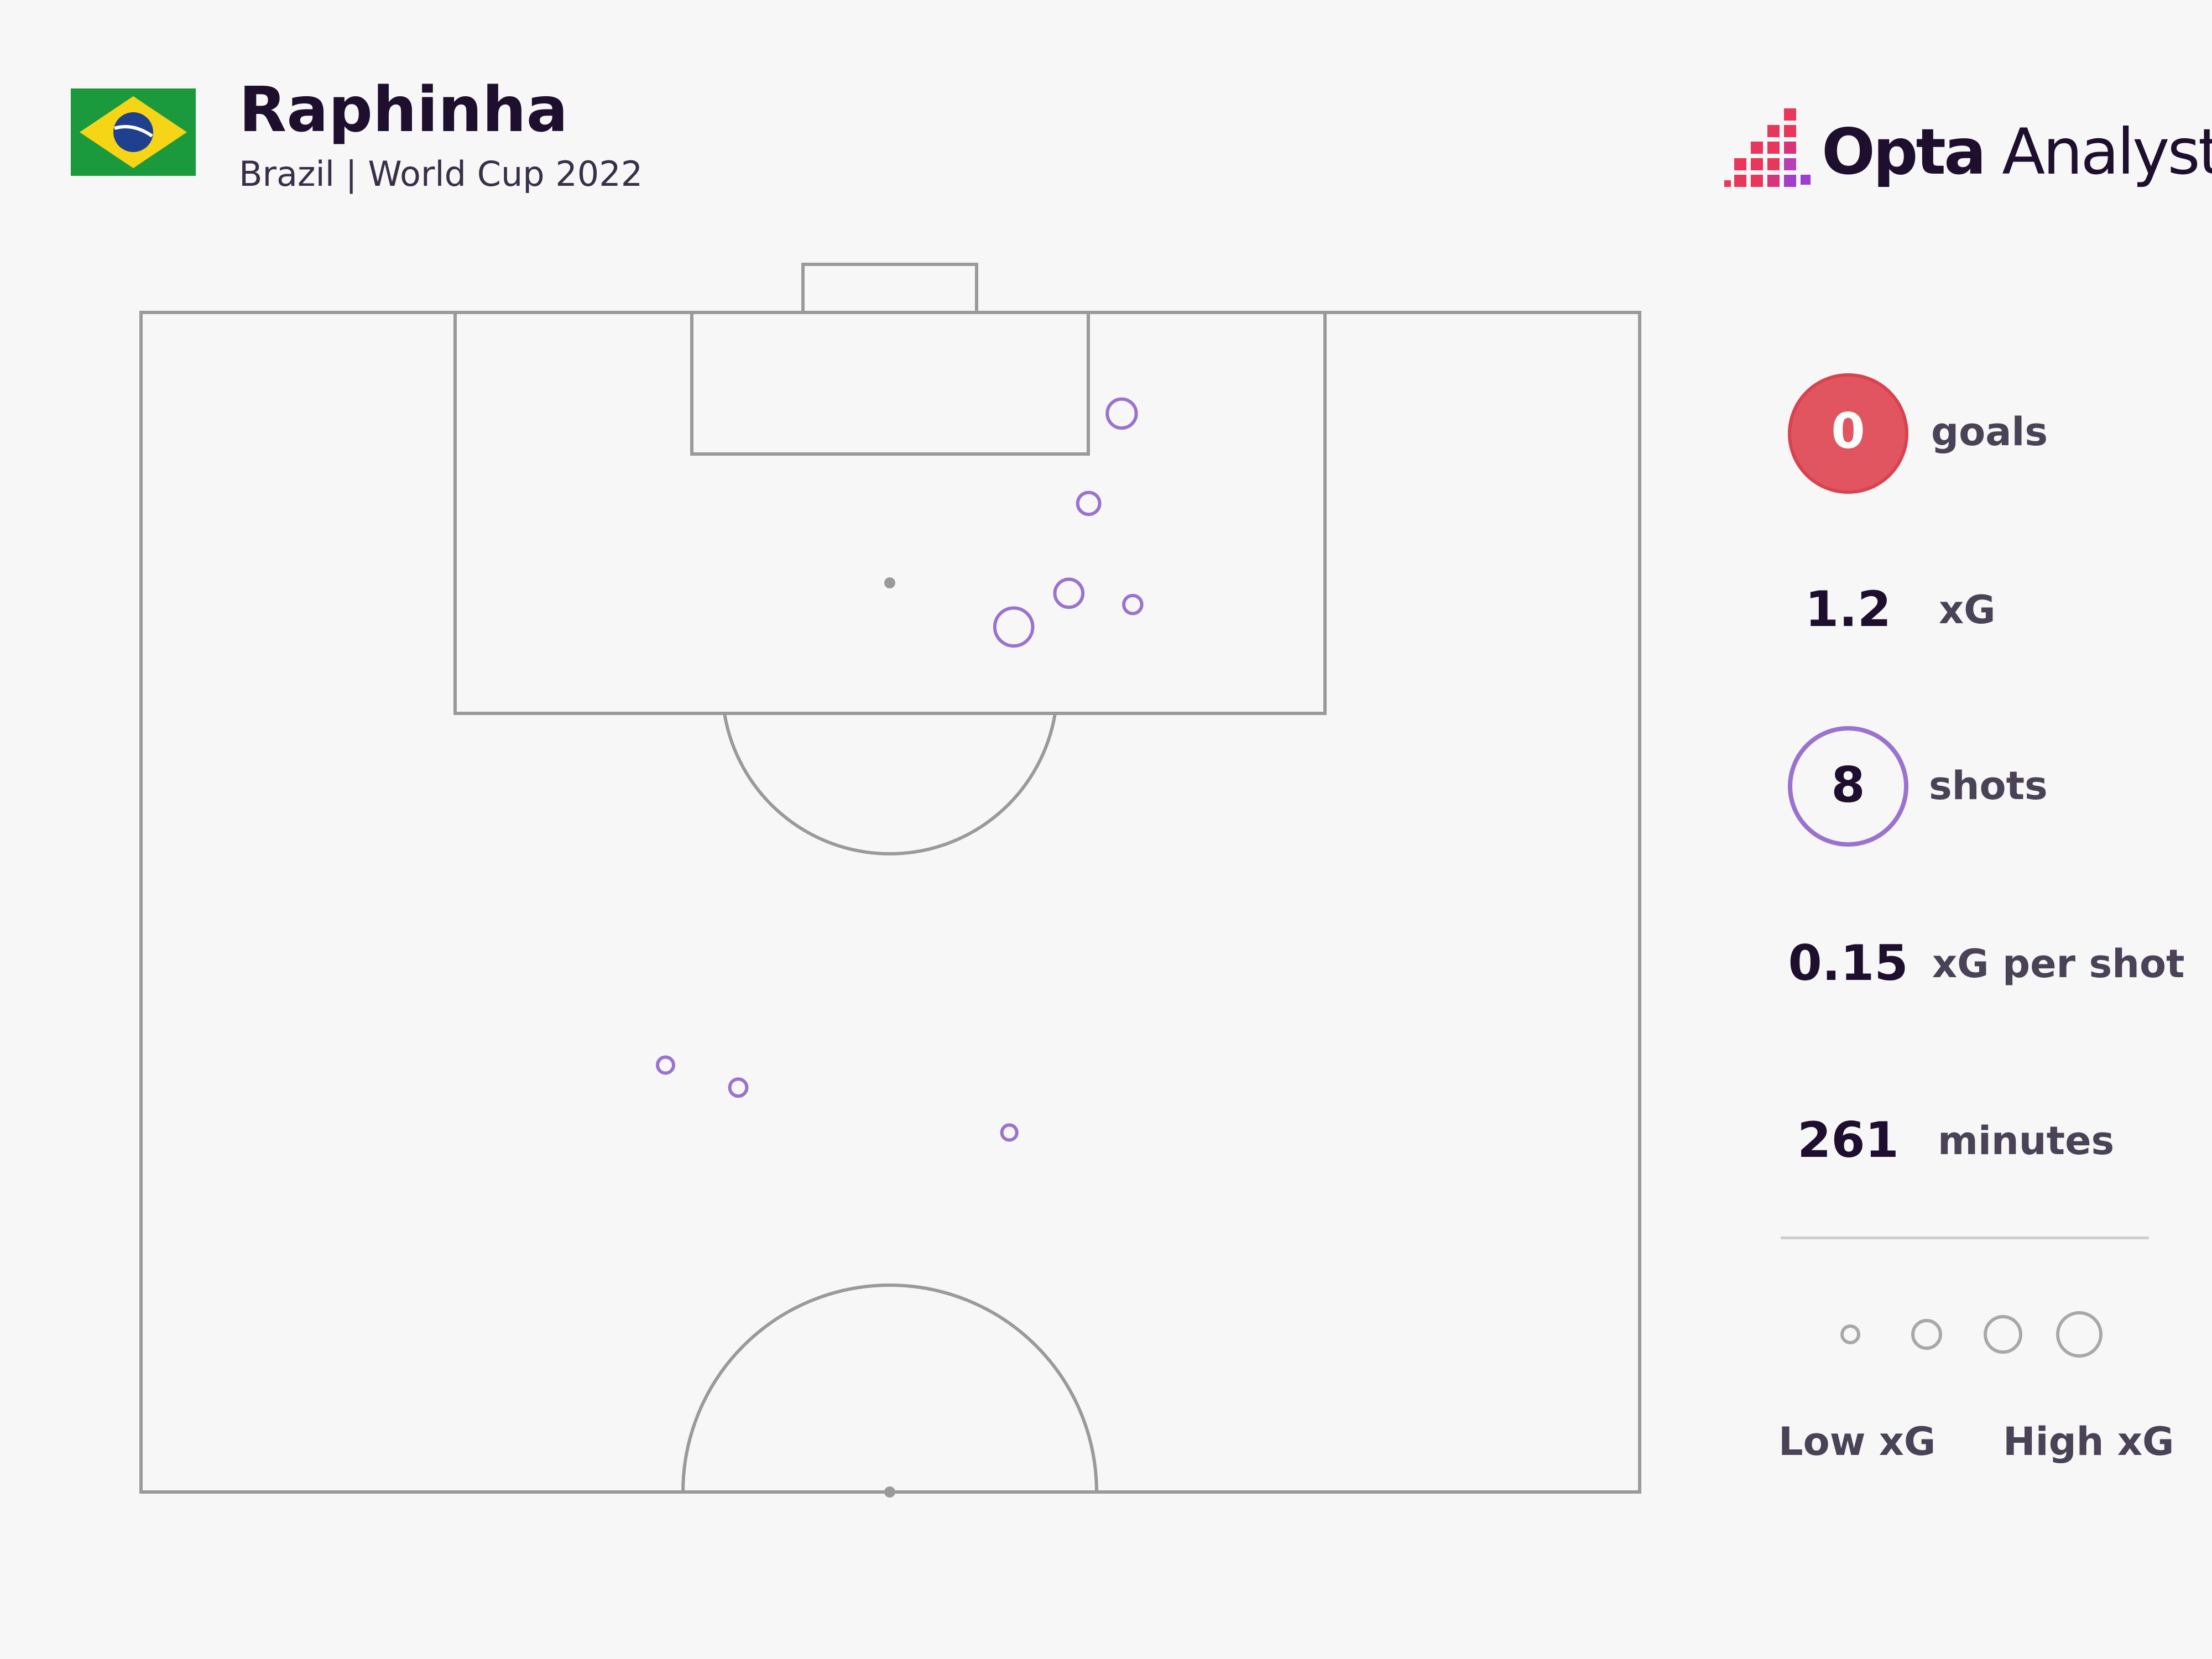  I want to click on xg-value: 1.2, so click(1848, 610).